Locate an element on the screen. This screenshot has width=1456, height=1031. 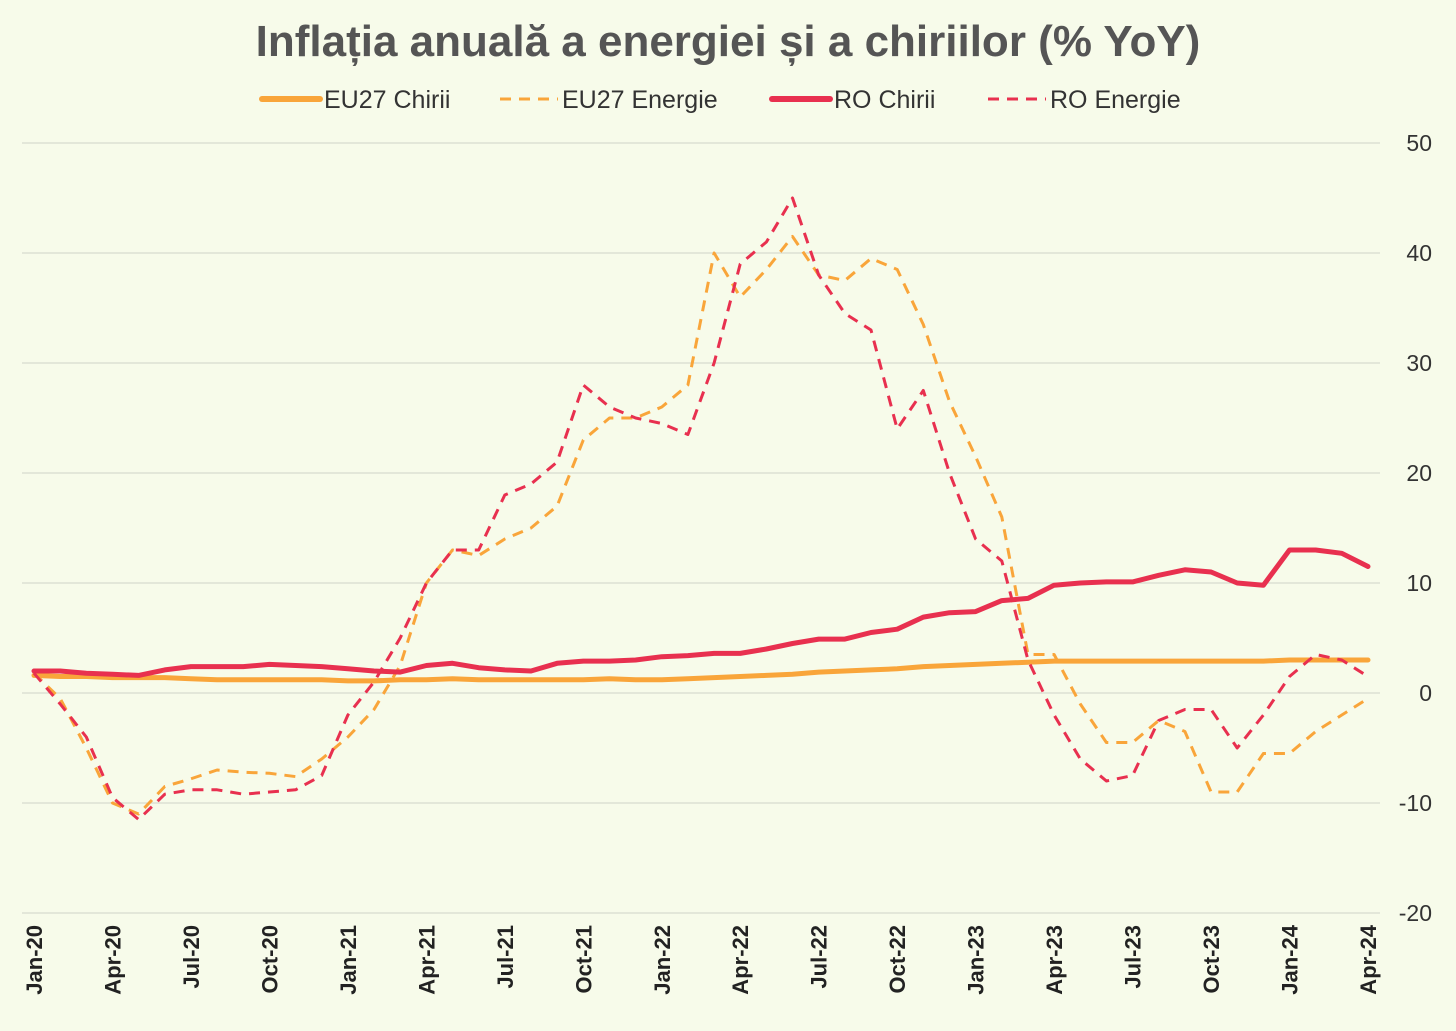
x-tick-label: Oct-23 is located at coordinates (1211, 959).